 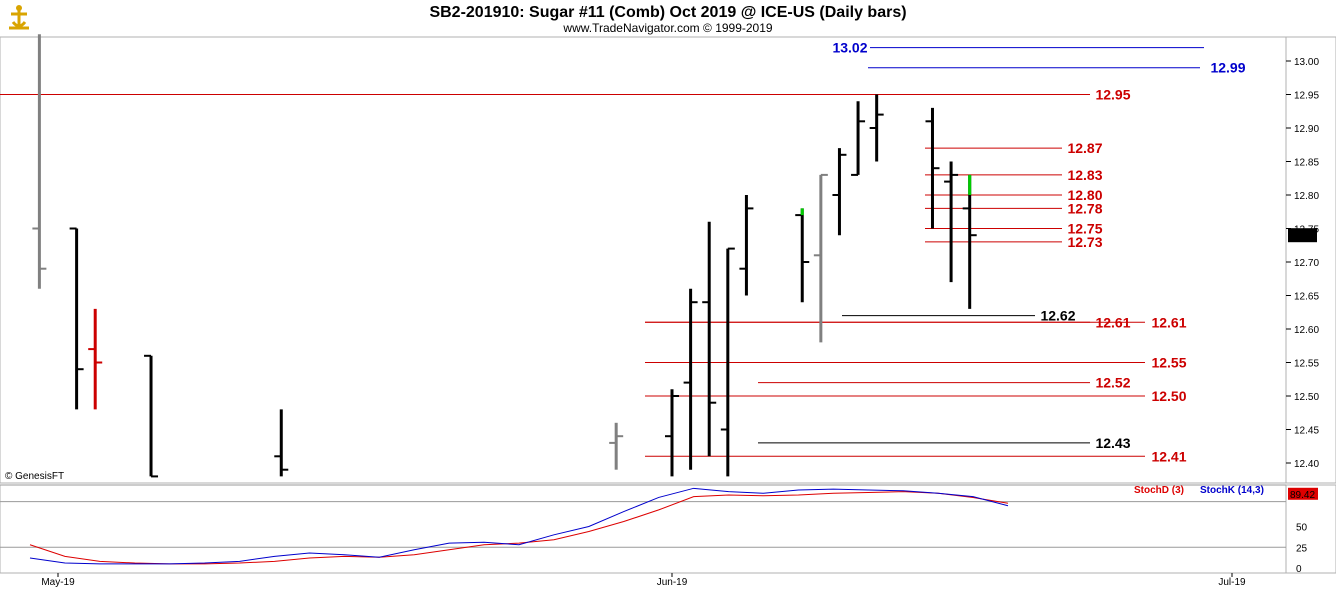 What do you see at coordinates (58, 582) in the screenshot?
I see `date-tick-label: May-19` at bounding box center [58, 582].